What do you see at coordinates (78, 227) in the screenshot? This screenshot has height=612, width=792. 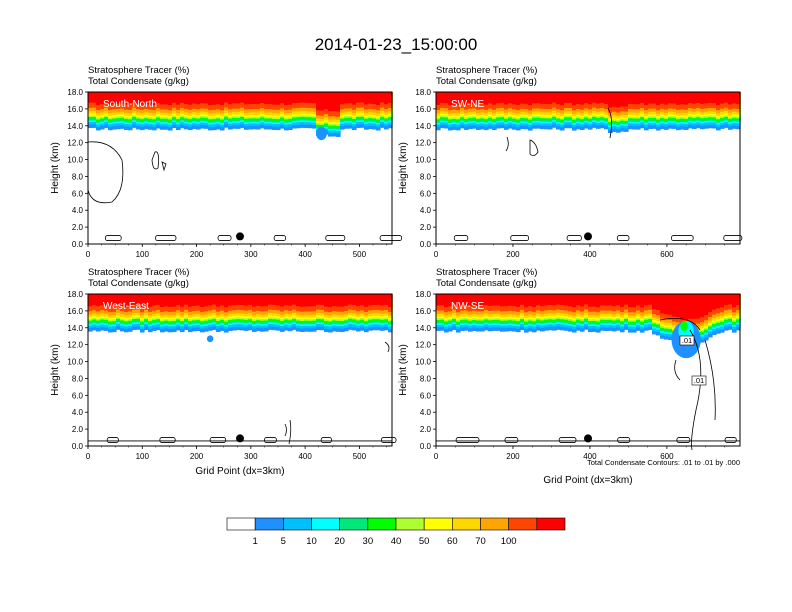 I see `y-tick-label: 2.0` at bounding box center [78, 227].